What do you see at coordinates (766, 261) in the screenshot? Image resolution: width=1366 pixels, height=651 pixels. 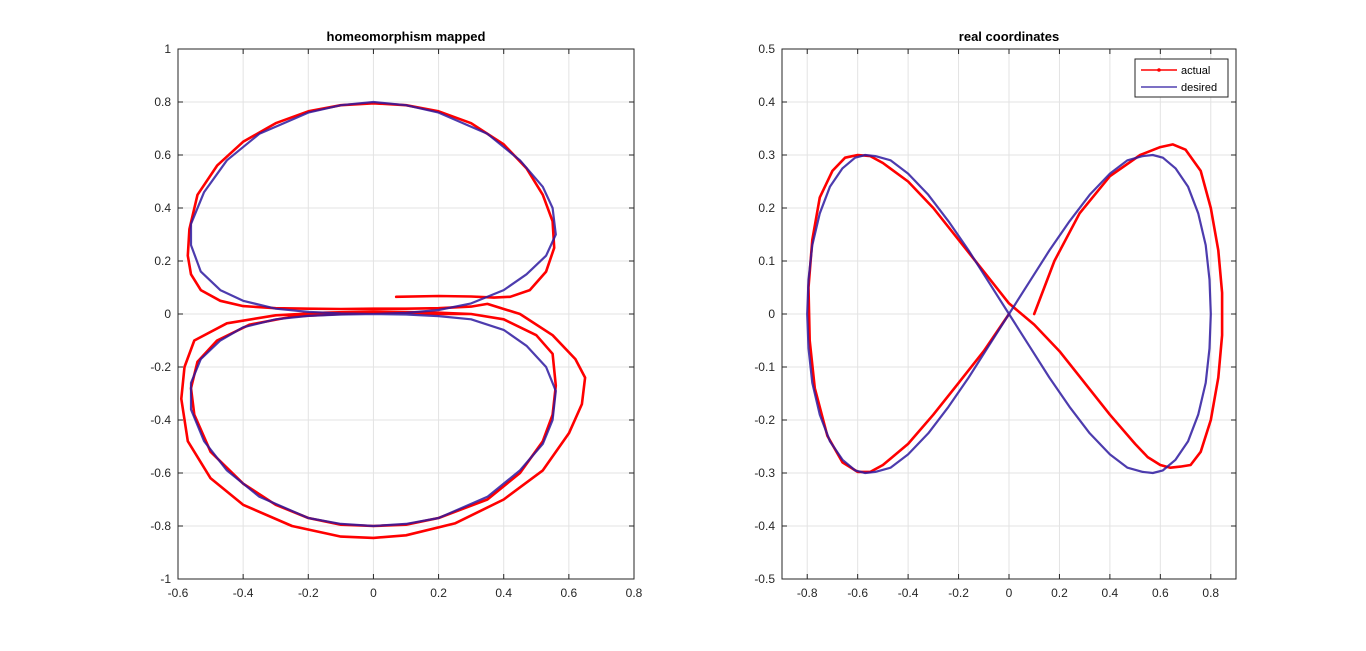 I see `y-tick-label: 0.1` at bounding box center [766, 261].